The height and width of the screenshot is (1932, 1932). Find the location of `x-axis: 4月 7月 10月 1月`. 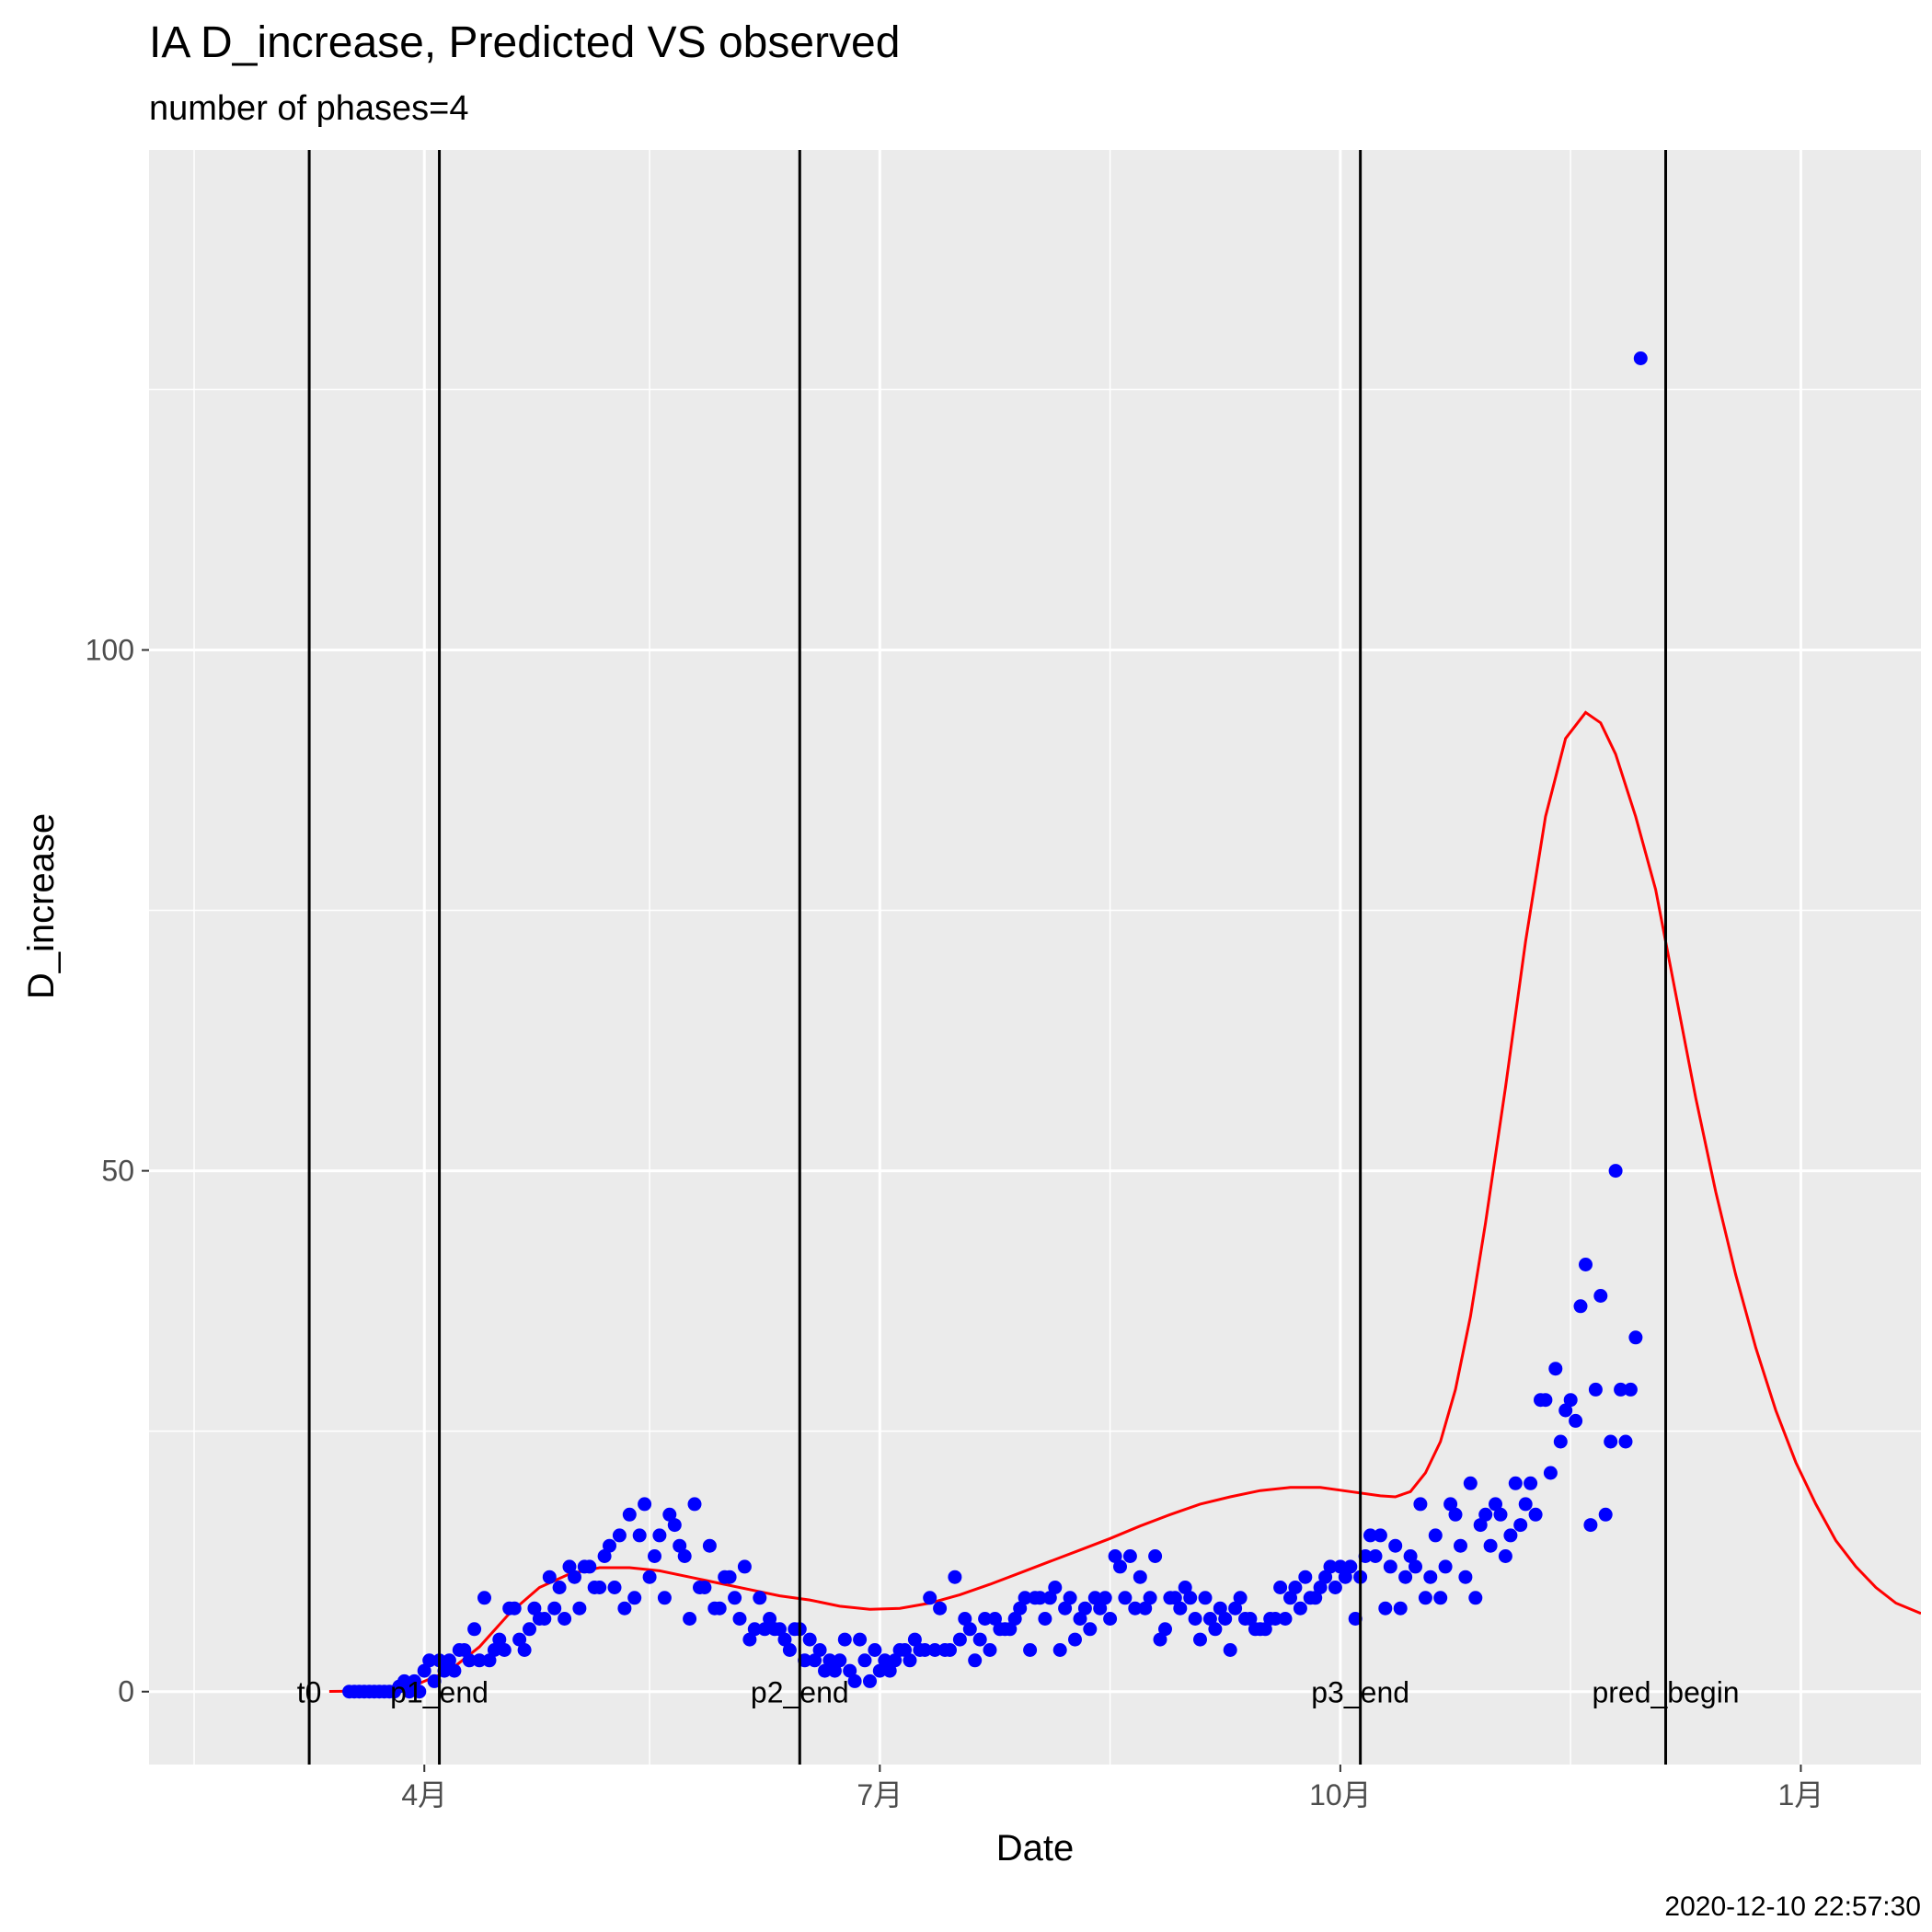

x-axis: 4月 7月 10月 1月 is located at coordinates (1112, 1788).